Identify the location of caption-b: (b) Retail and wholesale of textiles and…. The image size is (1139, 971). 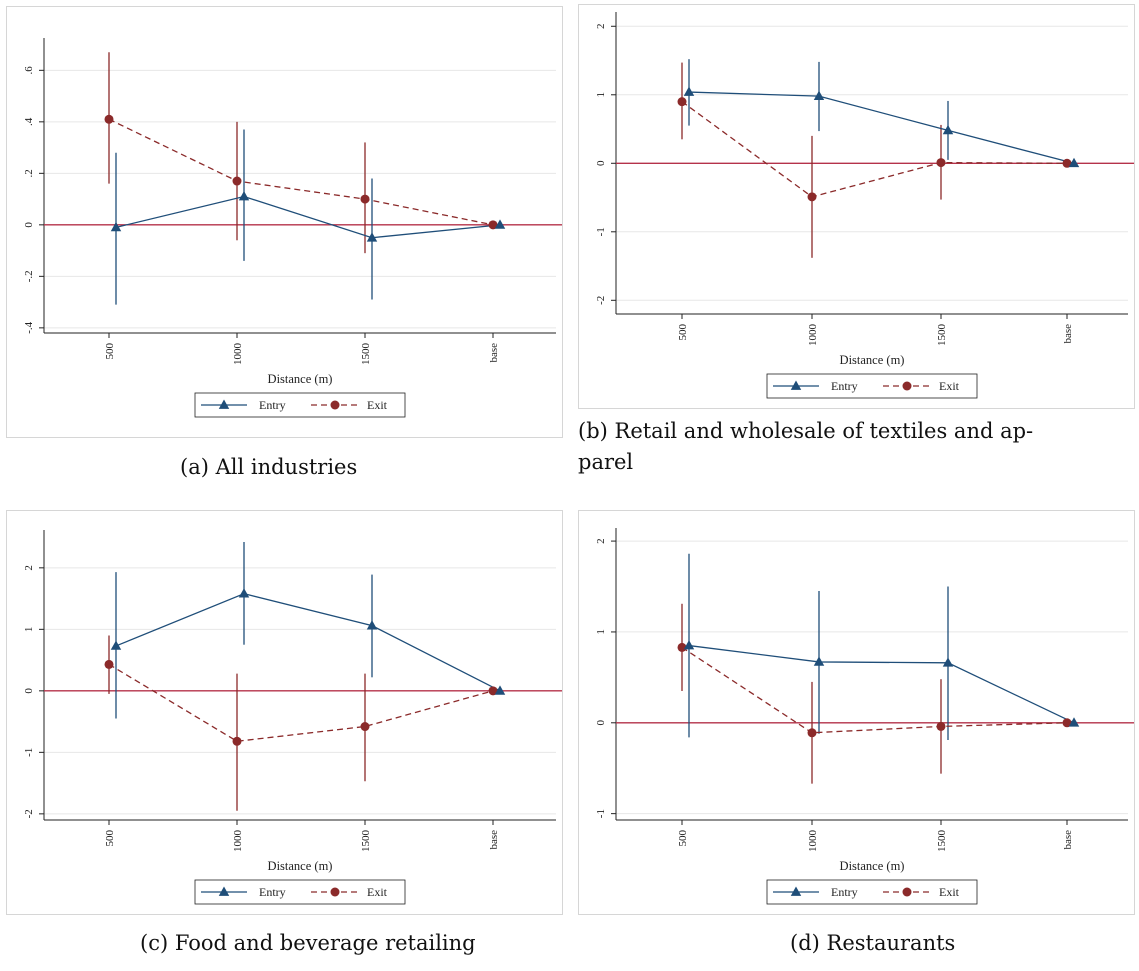
(858, 447).